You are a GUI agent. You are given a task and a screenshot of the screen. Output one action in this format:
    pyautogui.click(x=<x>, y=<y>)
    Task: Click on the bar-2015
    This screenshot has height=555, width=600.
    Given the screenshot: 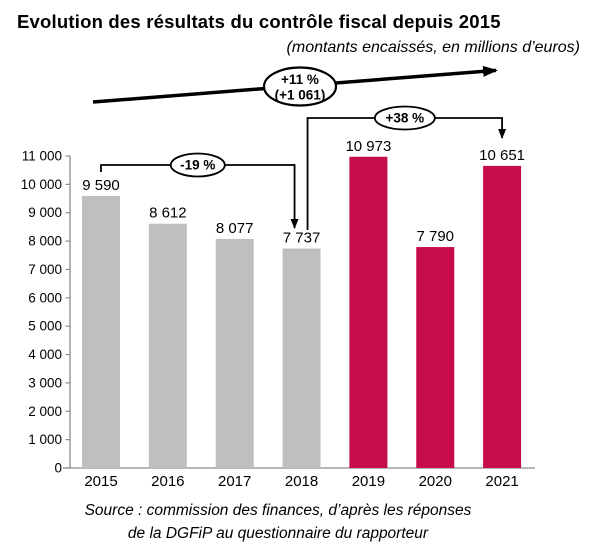 What is the action you would take?
    pyautogui.click(x=101, y=331)
    